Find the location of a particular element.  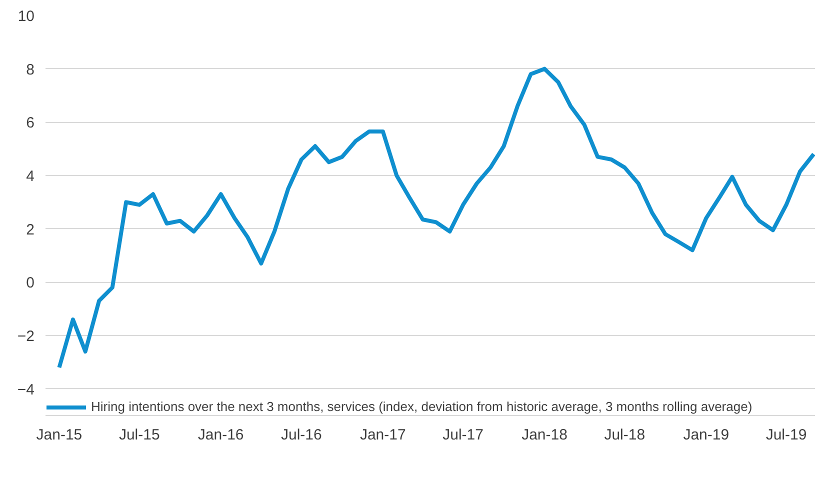

x-tick-label: Jul-19 is located at coordinates (786, 435).